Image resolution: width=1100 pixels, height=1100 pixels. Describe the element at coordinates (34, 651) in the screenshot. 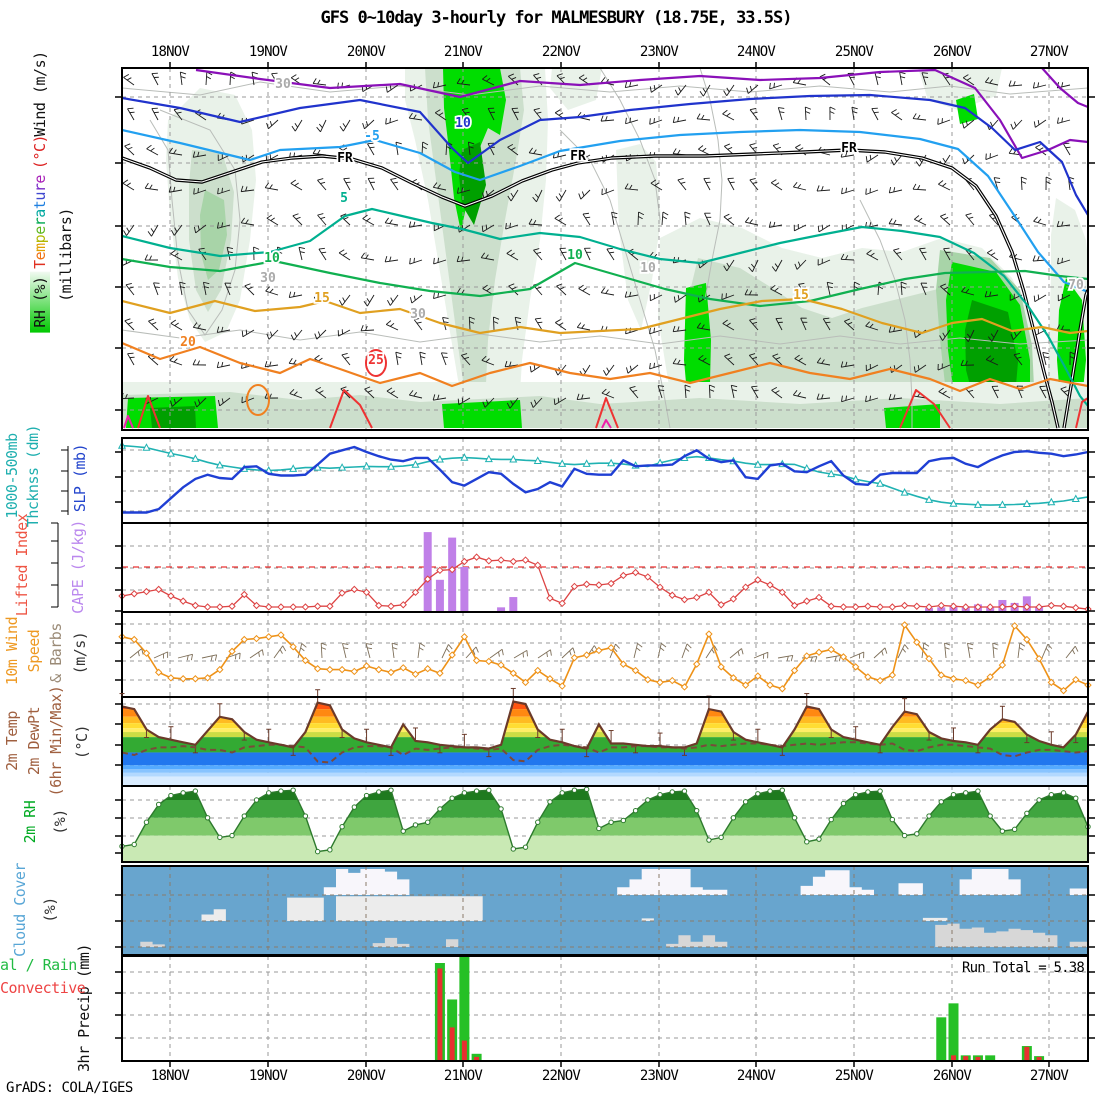

I see `axis-title-11: Speed` at that location.